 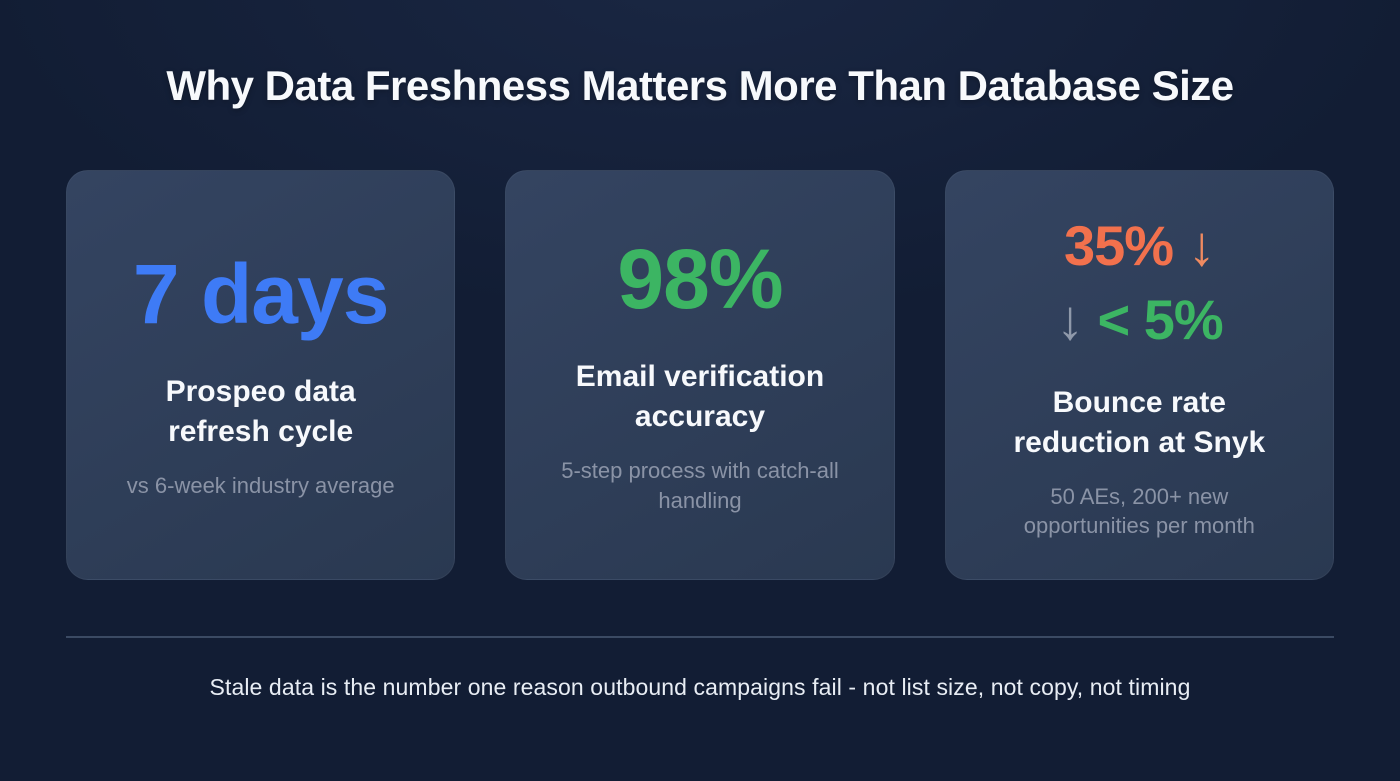 I want to click on stat-value-bounce-rate: 35% ↓ ↓ < 5%, so click(x=1139, y=283).